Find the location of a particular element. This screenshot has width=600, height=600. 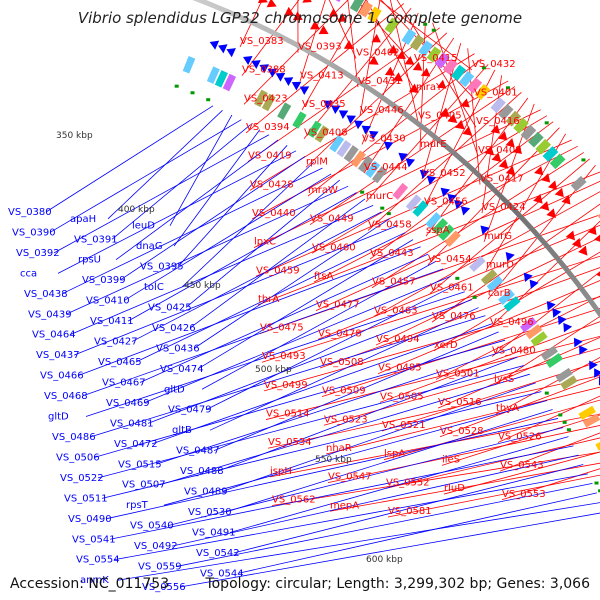

gene-label-reverse: dnaG is located at coordinates (149, 246).